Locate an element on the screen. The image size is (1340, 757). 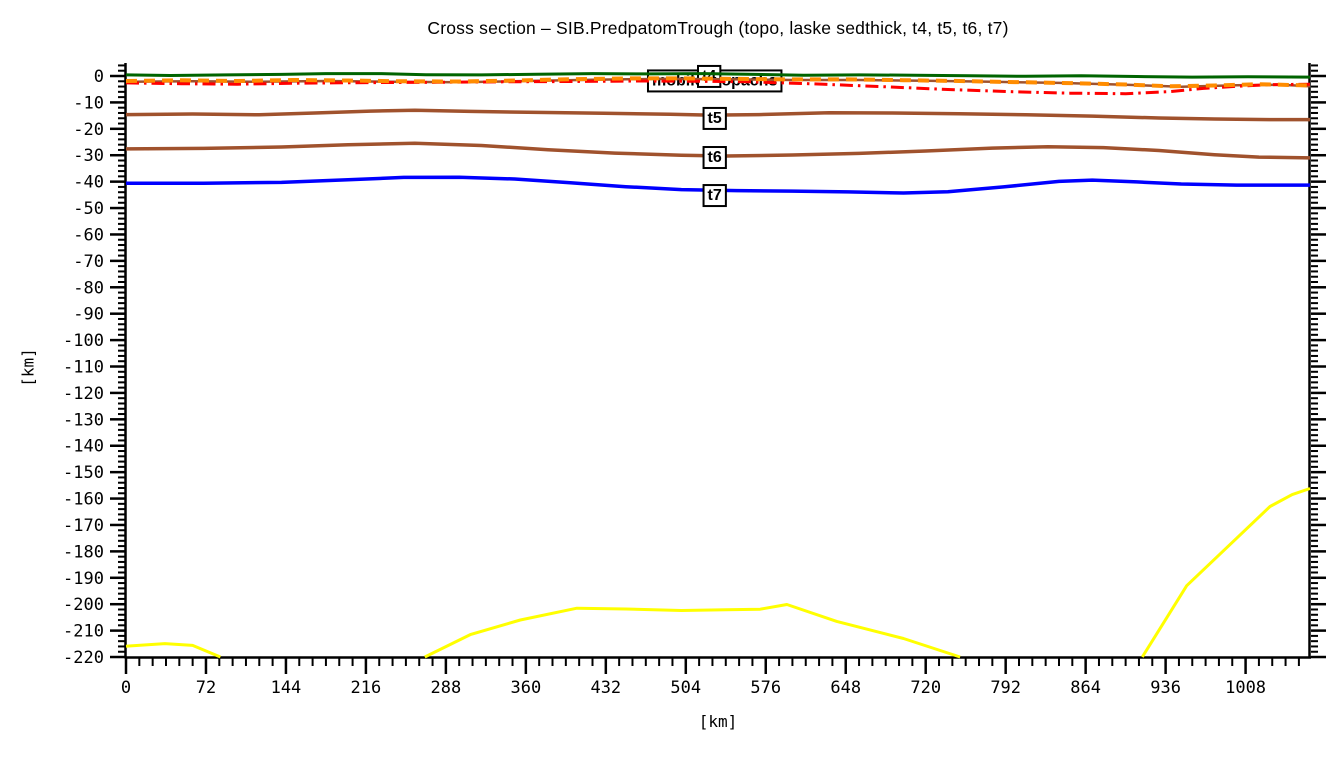
x-tick-label: 432 is located at coordinates (605, 688).